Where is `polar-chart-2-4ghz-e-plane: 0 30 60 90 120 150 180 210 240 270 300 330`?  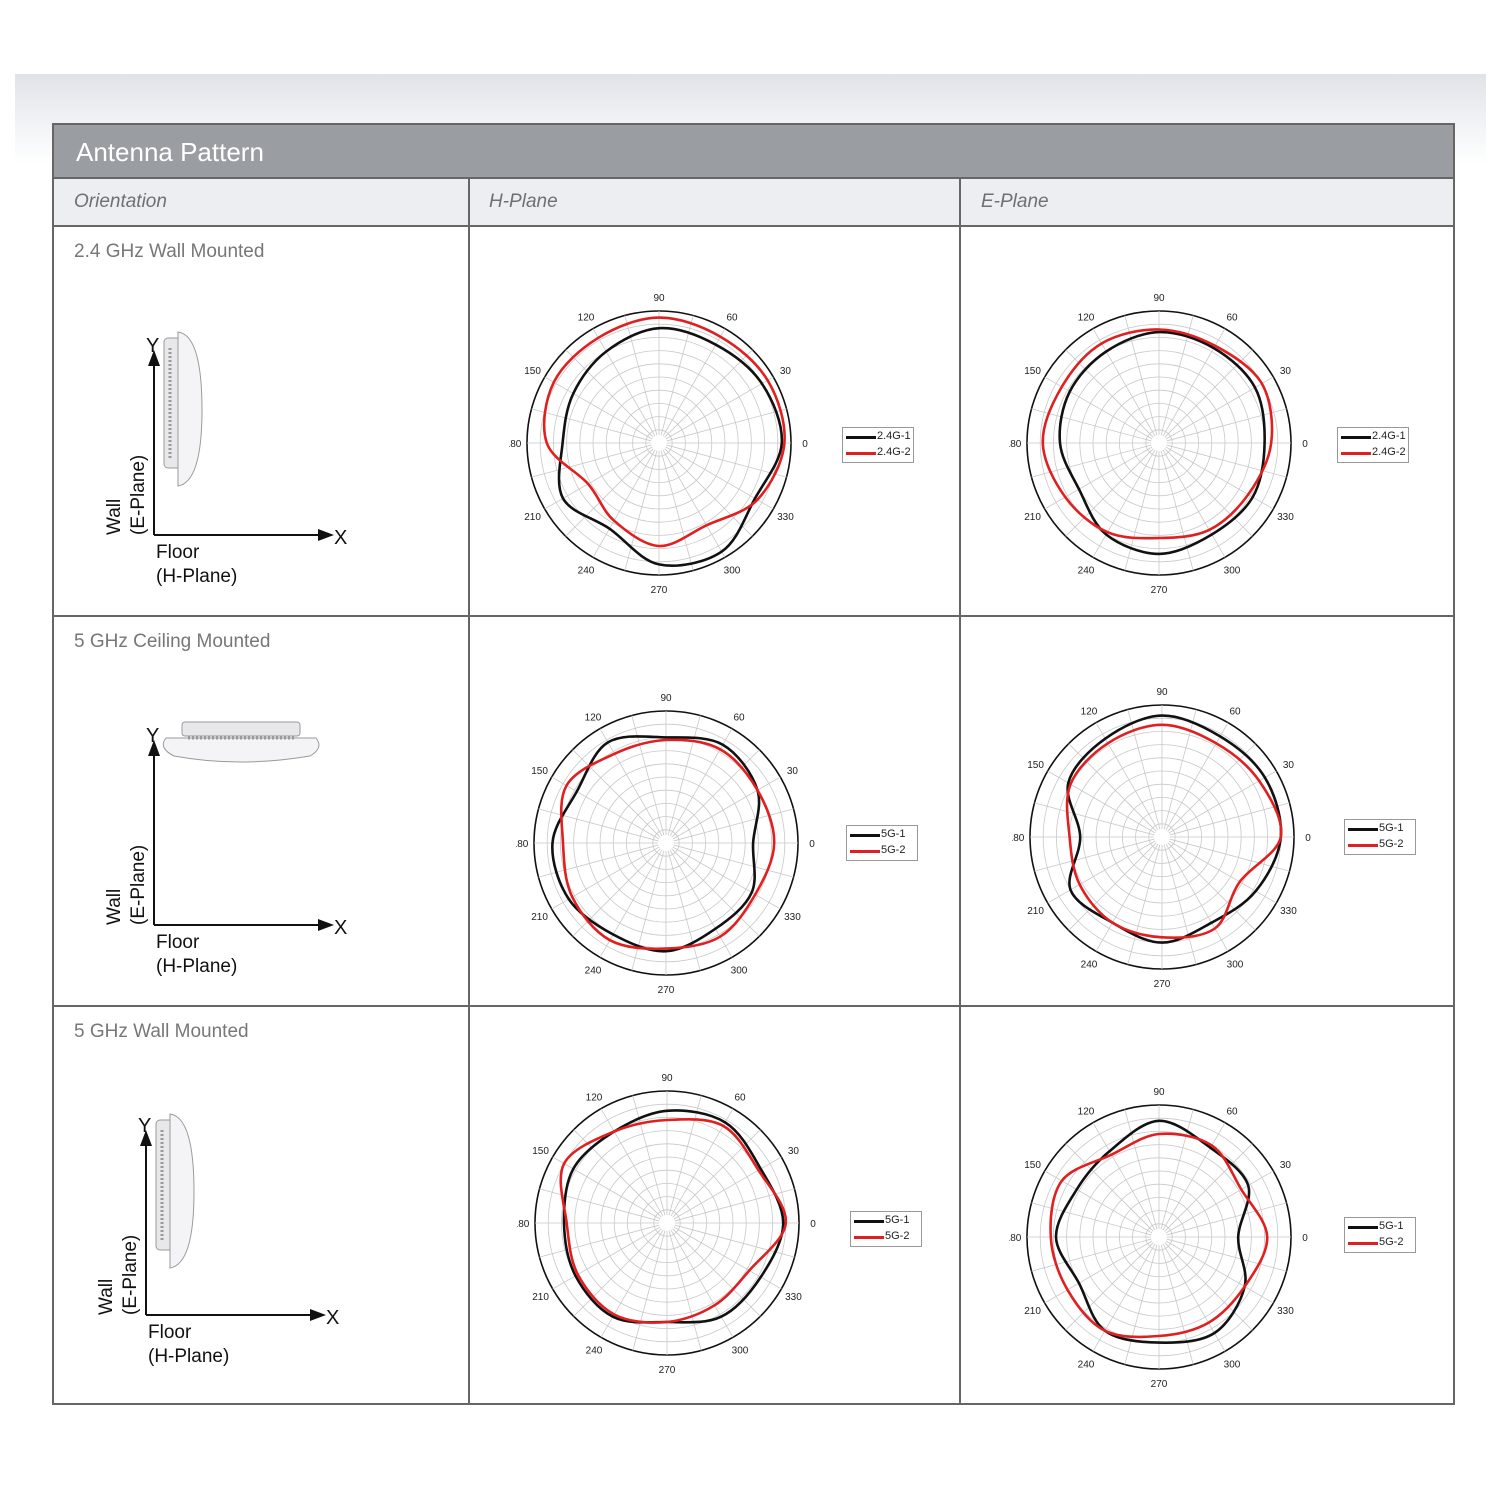 polar-chart-2-4ghz-e-plane: 0 30 60 90 120 150 180 210 240 270 300 330 is located at coordinates (1158, 443).